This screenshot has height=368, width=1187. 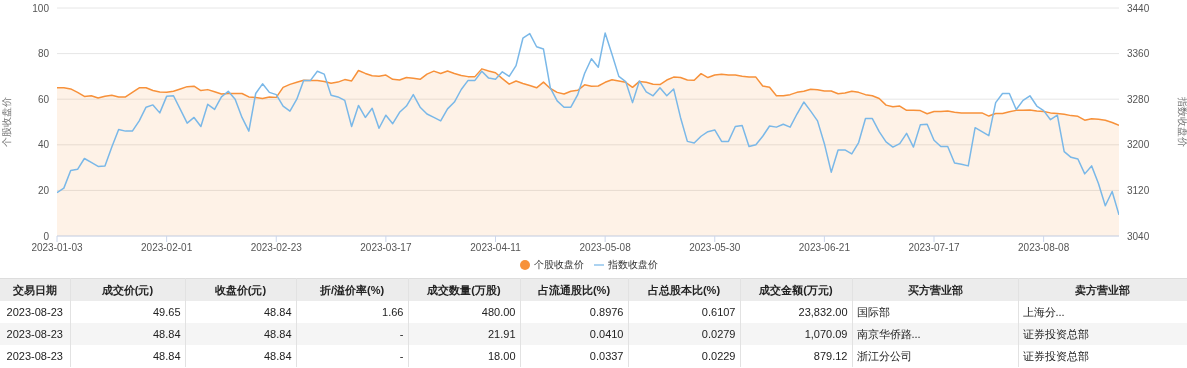 What do you see at coordinates (605, 248) in the screenshot?
I see `x-tick-label: 2023-05-08` at bounding box center [605, 248].